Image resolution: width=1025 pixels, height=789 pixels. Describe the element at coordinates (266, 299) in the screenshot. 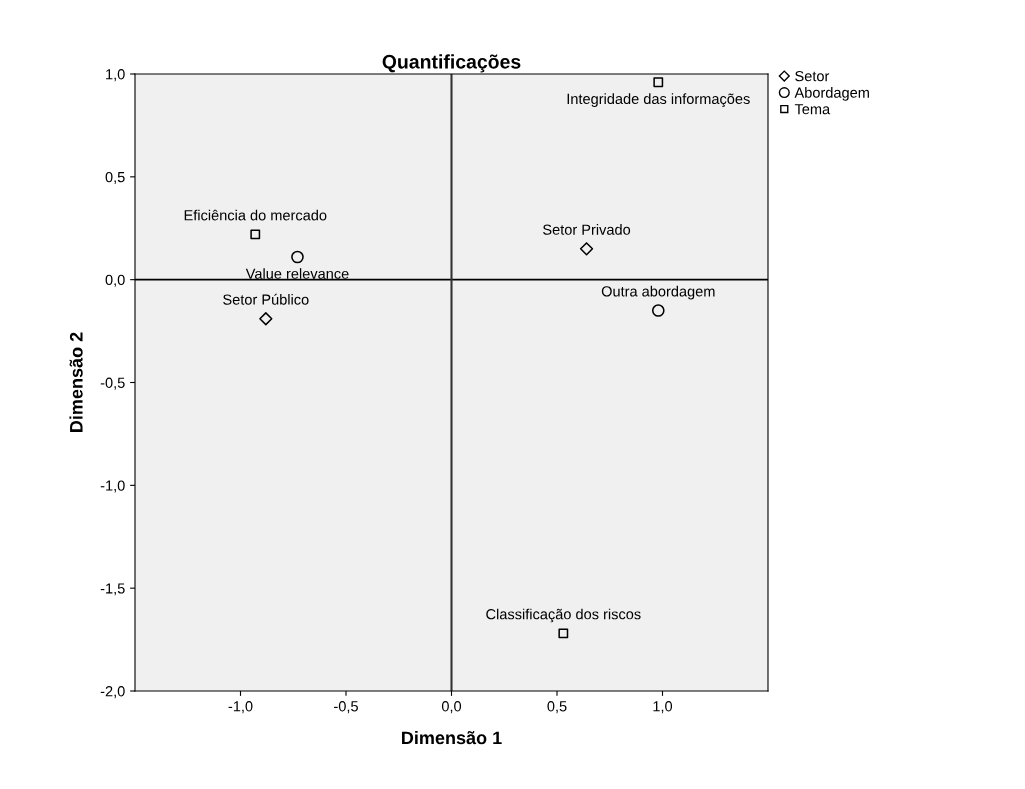

I see `annotation: Setor Público` at that location.